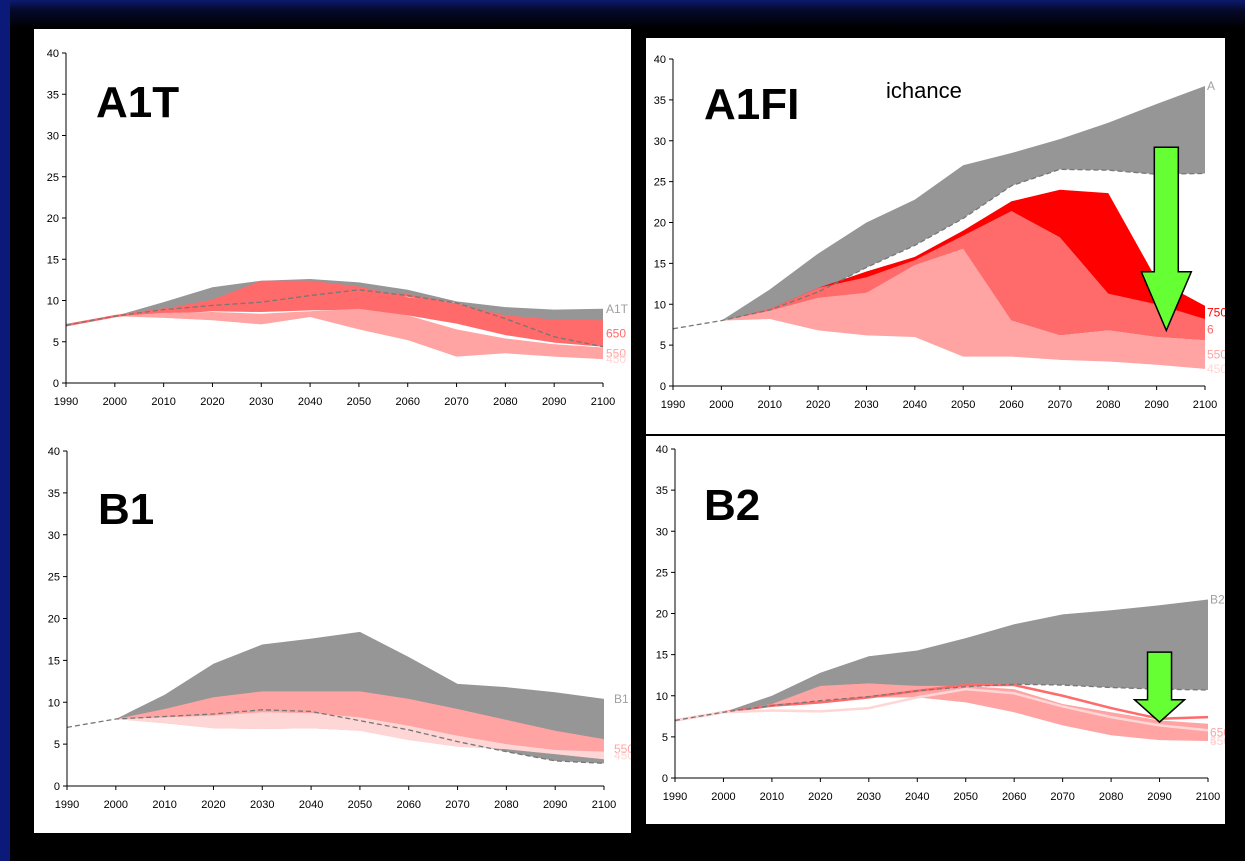 This screenshot has width=1245, height=861. What do you see at coordinates (360, 805) in the screenshot?
I see `b1-x-tick-label: 2050` at bounding box center [360, 805].